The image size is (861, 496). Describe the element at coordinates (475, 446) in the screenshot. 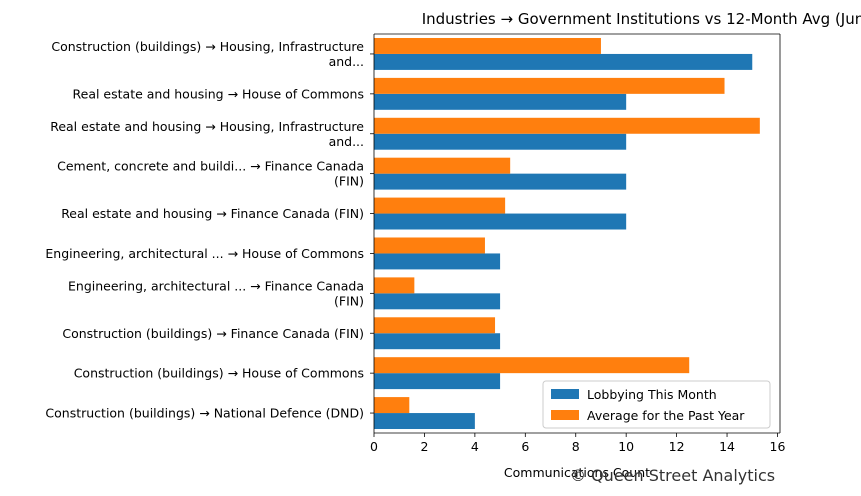

I see `x-tick-label-2: 4` at that location.